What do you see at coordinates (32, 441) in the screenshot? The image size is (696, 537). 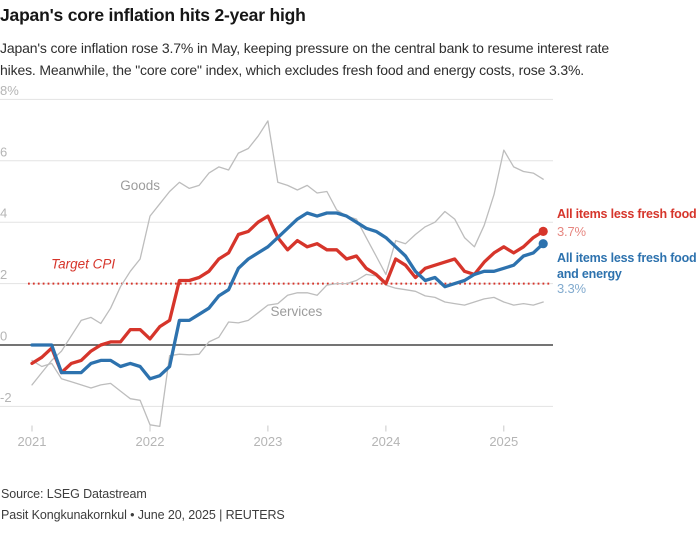 I see `x-tick-label: 2021` at bounding box center [32, 441].